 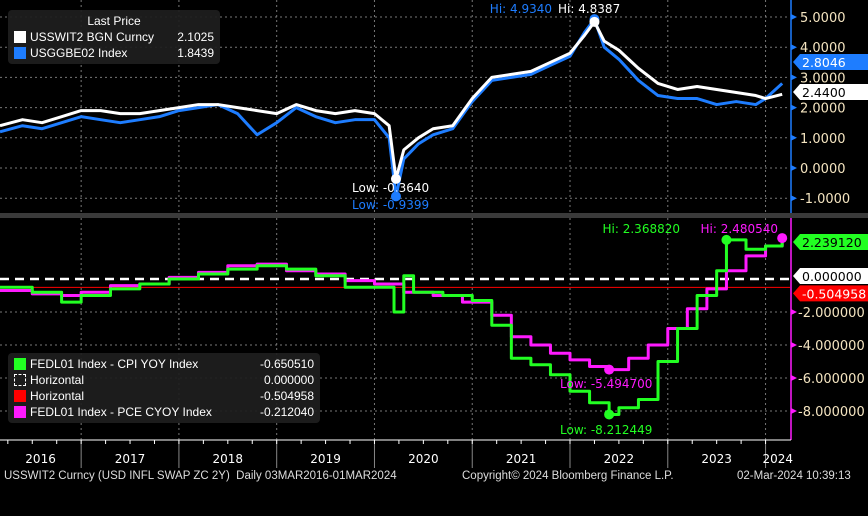 What do you see at coordinates (325, 459) in the screenshot?
I see `x-tick-label: 2019` at bounding box center [325, 459].